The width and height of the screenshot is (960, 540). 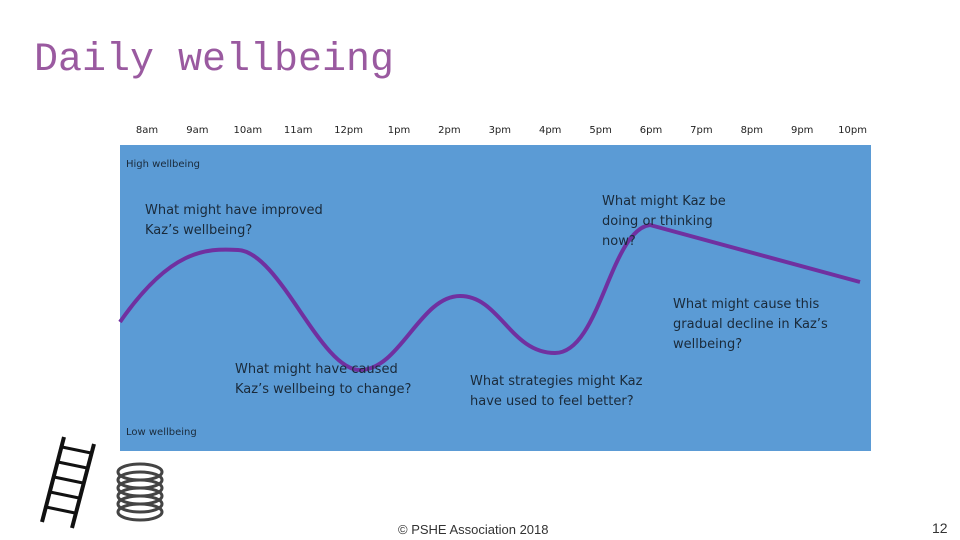 I want to click on footer: © PSHE Association 2018, so click(x=473, y=529).